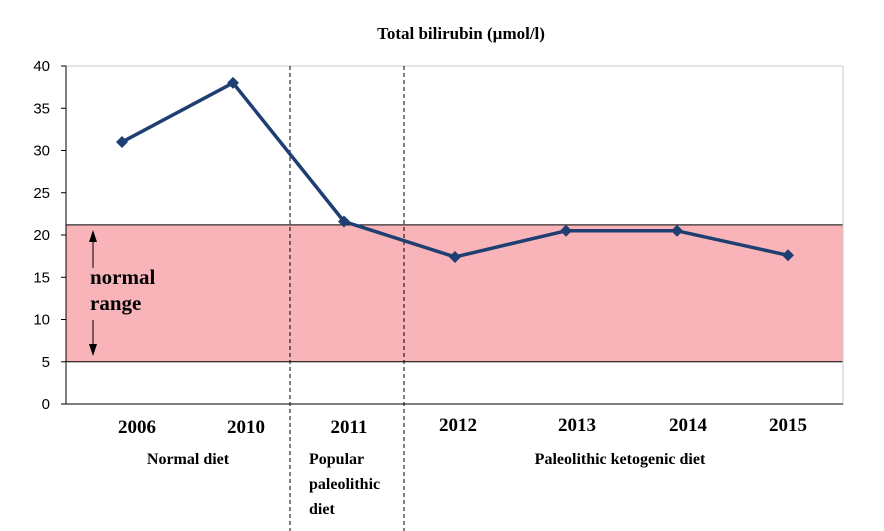  I want to click on x-tick-label: 2006, so click(137, 427).